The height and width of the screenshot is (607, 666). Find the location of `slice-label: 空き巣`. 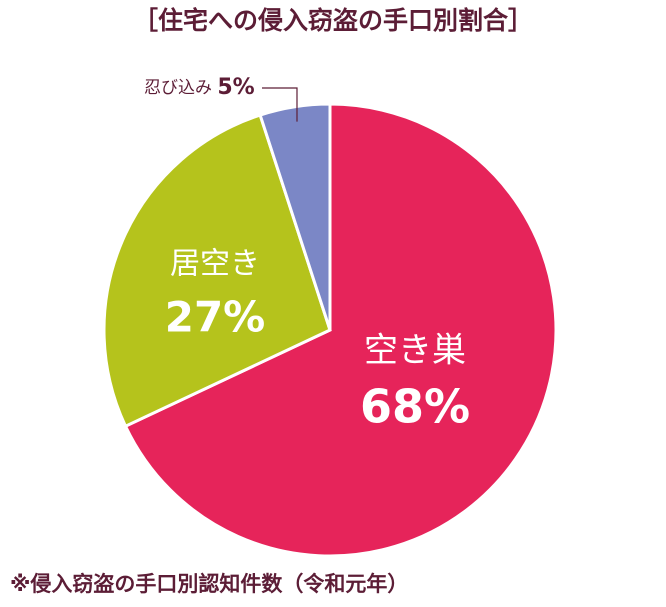

slice-label: 空き巣 is located at coordinates (415, 351).